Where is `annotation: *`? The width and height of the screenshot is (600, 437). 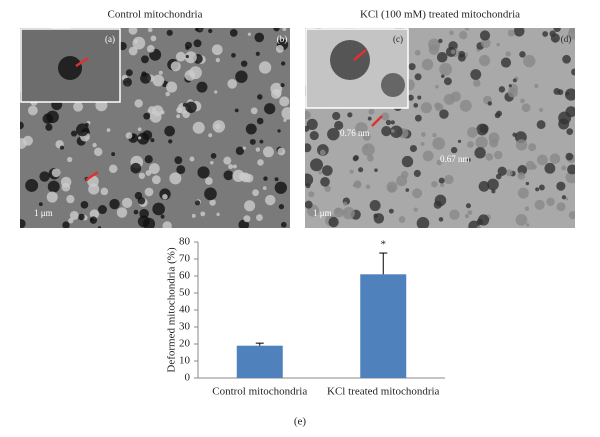
annotation: * is located at coordinates (384, 245).